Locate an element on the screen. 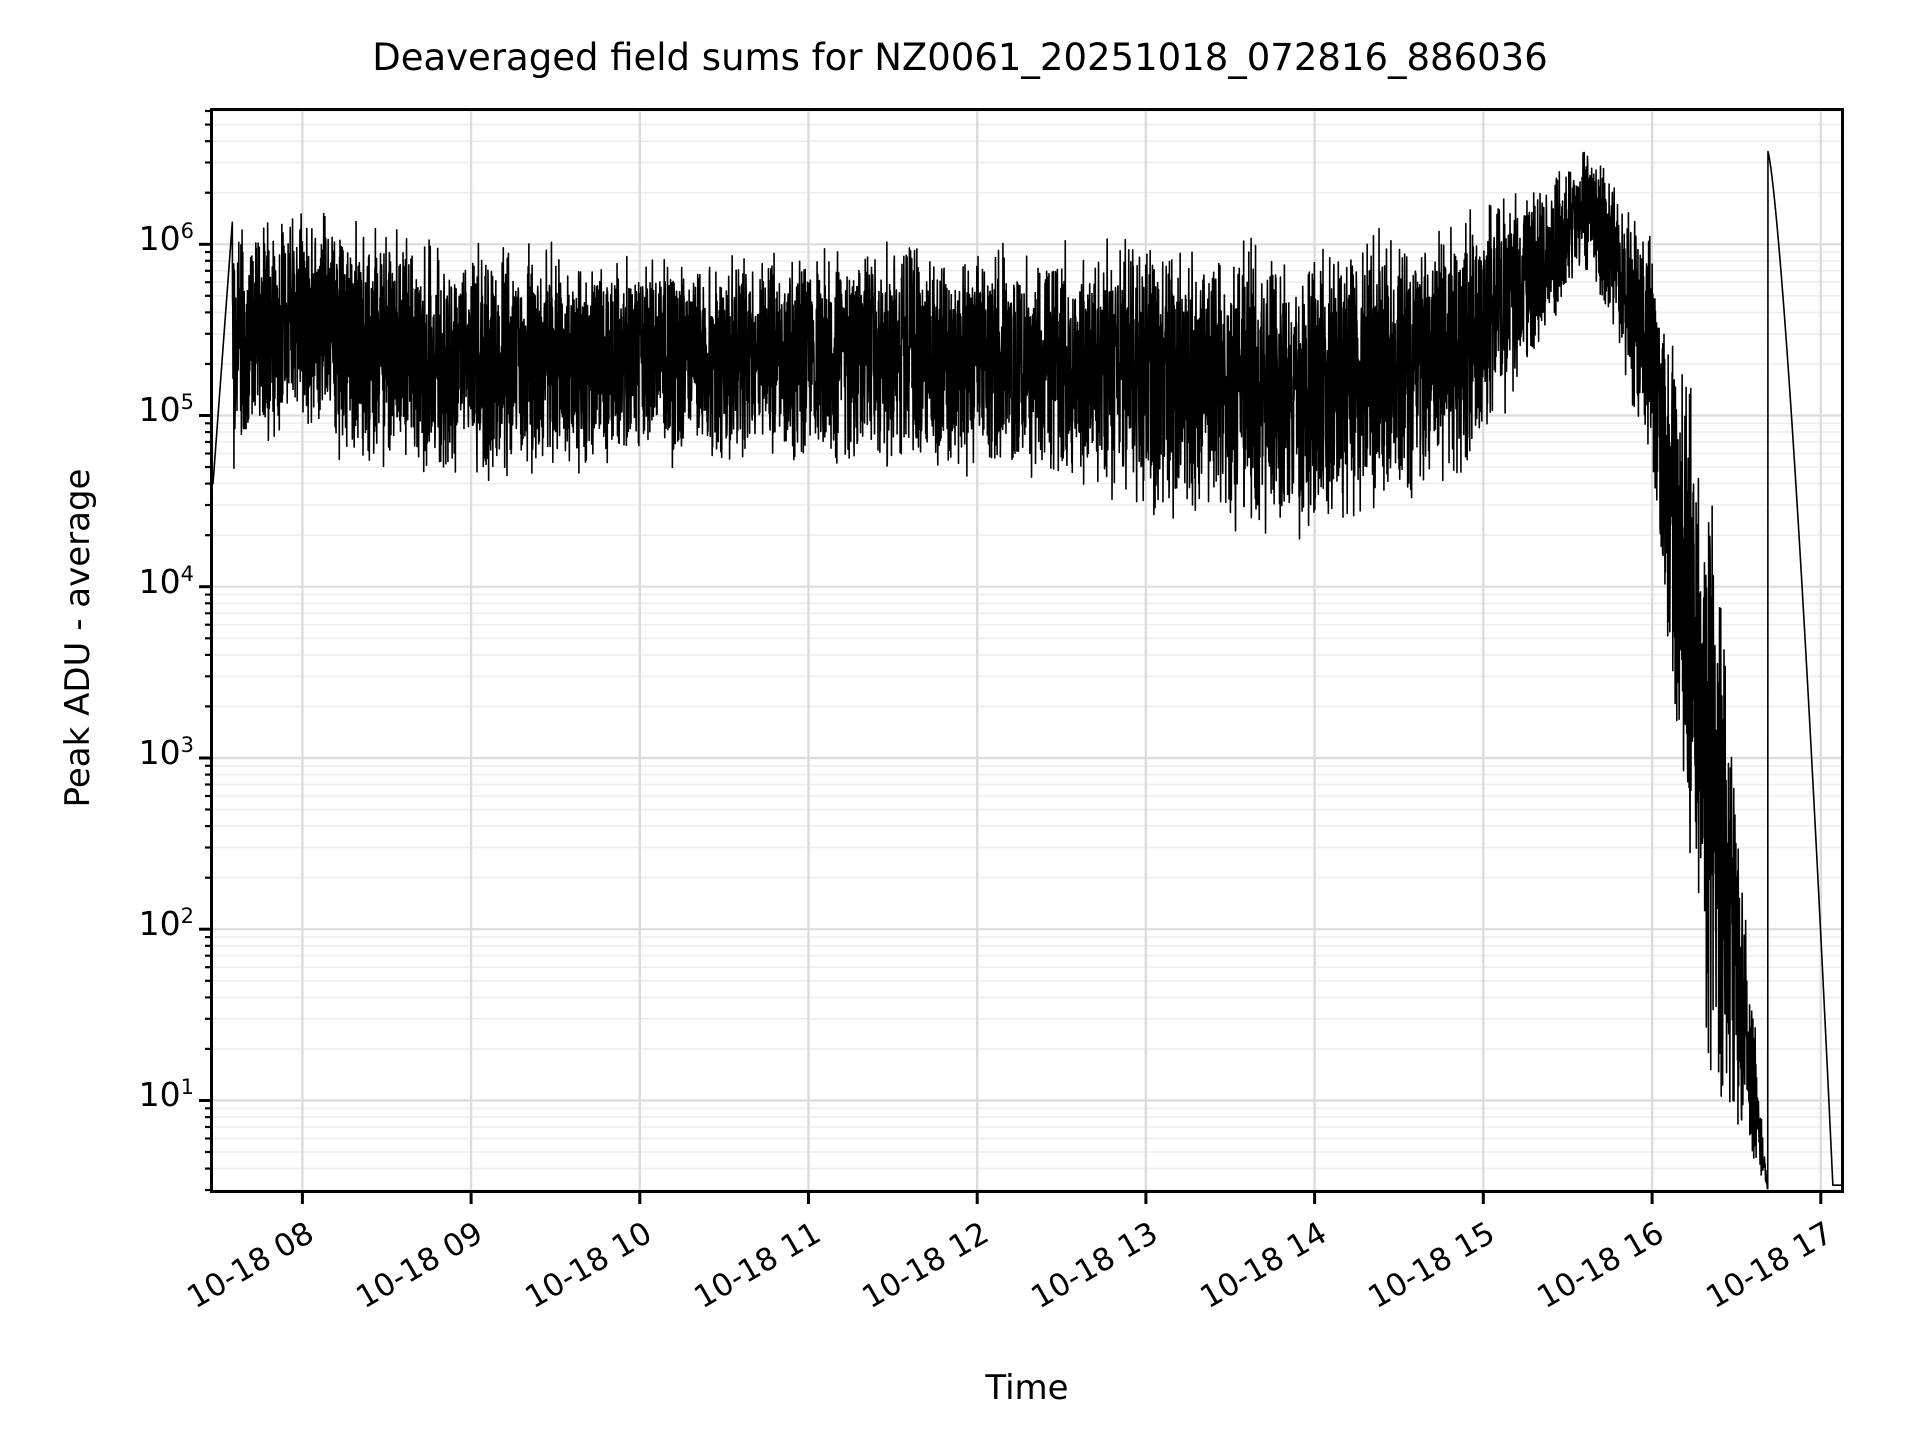 The height and width of the screenshot is (1440, 1920). y-tick-label: 106 is located at coordinates (166, 239).